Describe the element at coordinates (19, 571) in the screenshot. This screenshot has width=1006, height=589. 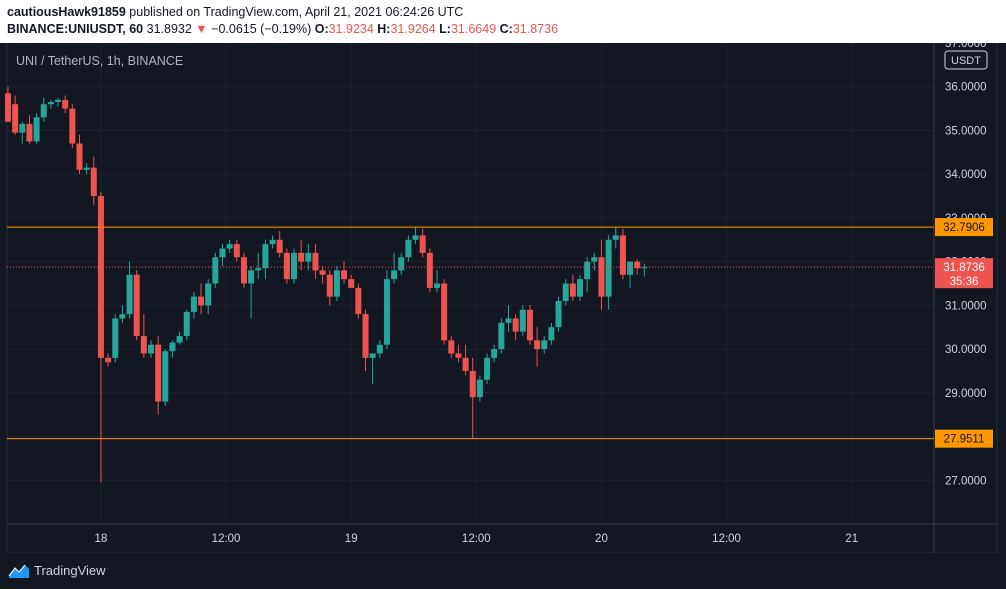
I see `tradingview-logo-icon` at that location.